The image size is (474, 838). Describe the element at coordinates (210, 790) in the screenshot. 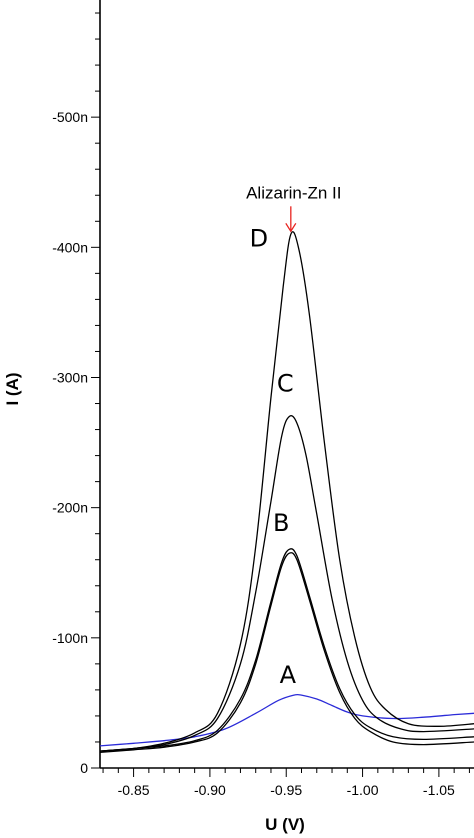

I see `x-tick-label: -0.90` at that location.